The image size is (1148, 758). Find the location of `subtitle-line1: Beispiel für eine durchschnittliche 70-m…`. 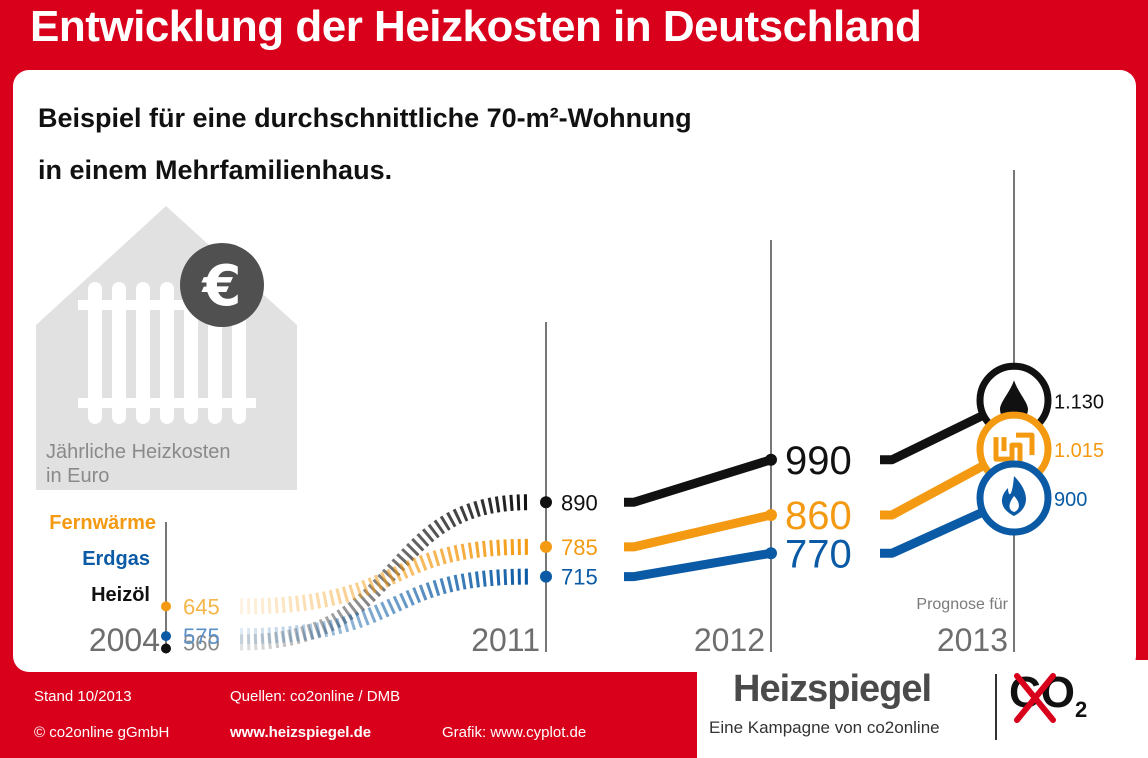

subtitle-line1: Beispiel für eine durchschnittliche 70-m… is located at coordinates (365, 118).